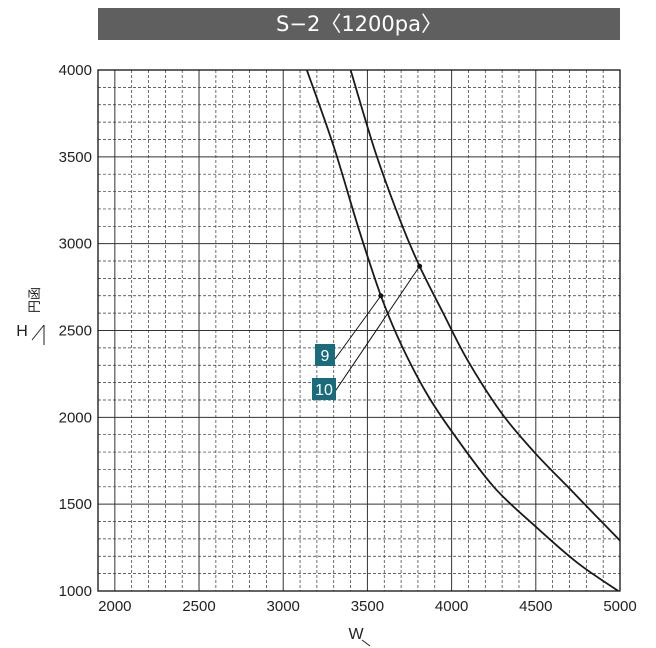 Image resolution: width=656 pixels, height=648 pixels. Describe the element at coordinates (75, 244) in the screenshot. I see `y-tick-label: 3000` at that location.